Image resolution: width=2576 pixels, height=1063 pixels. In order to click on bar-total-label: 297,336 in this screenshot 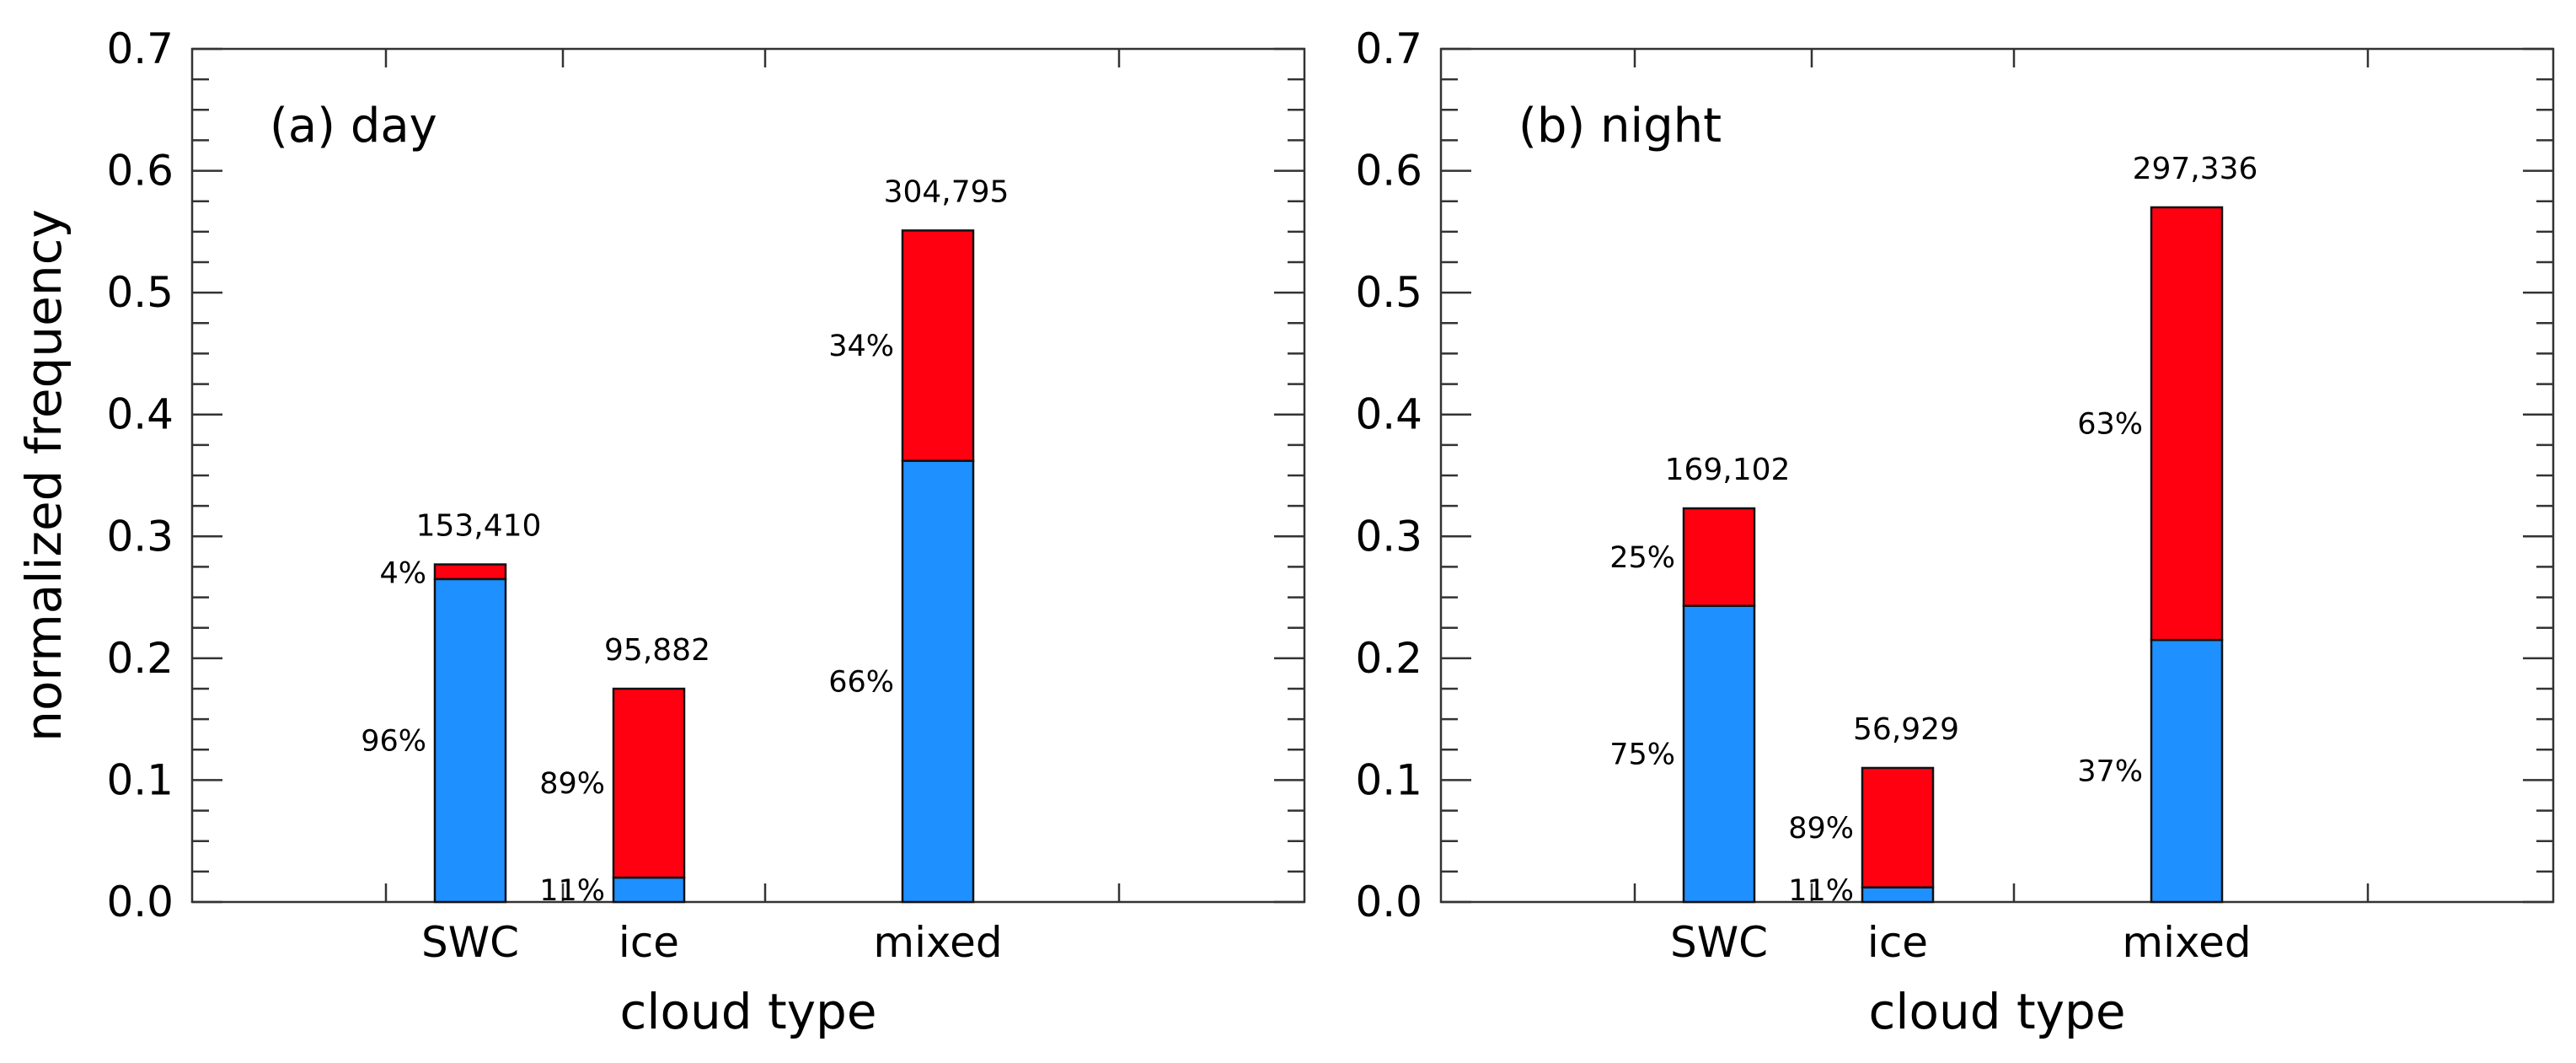, I will do `click(2195, 169)`.